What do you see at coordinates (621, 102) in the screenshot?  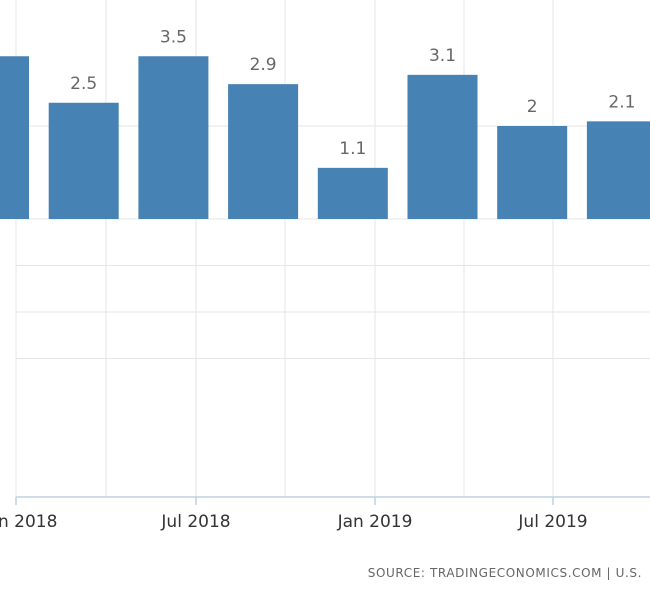 I see `data-label: 2.1` at bounding box center [621, 102].